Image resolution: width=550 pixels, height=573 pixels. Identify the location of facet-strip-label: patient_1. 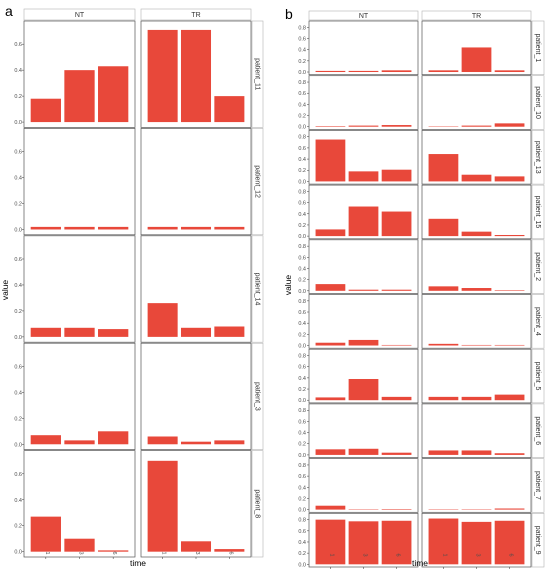
(537, 47).